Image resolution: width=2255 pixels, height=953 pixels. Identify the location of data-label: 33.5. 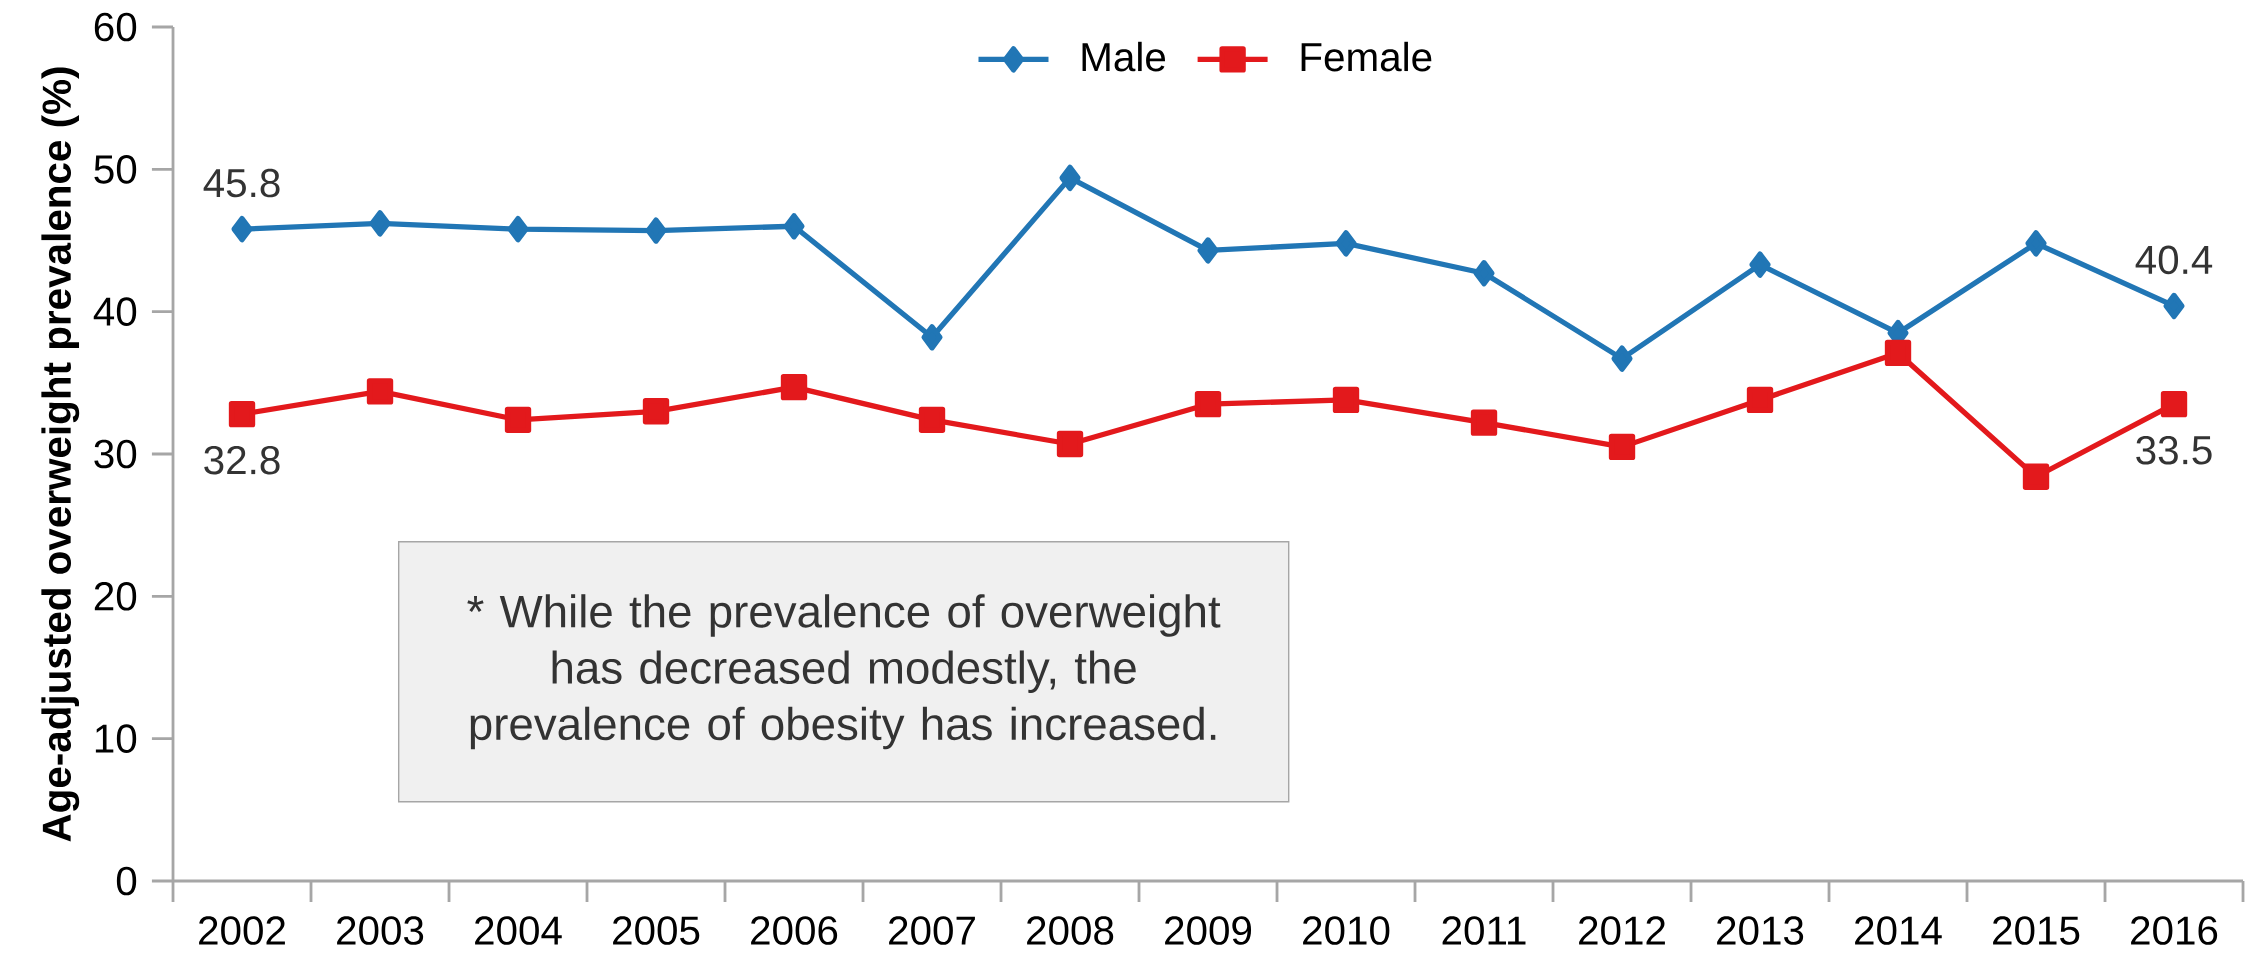
(2174, 450).